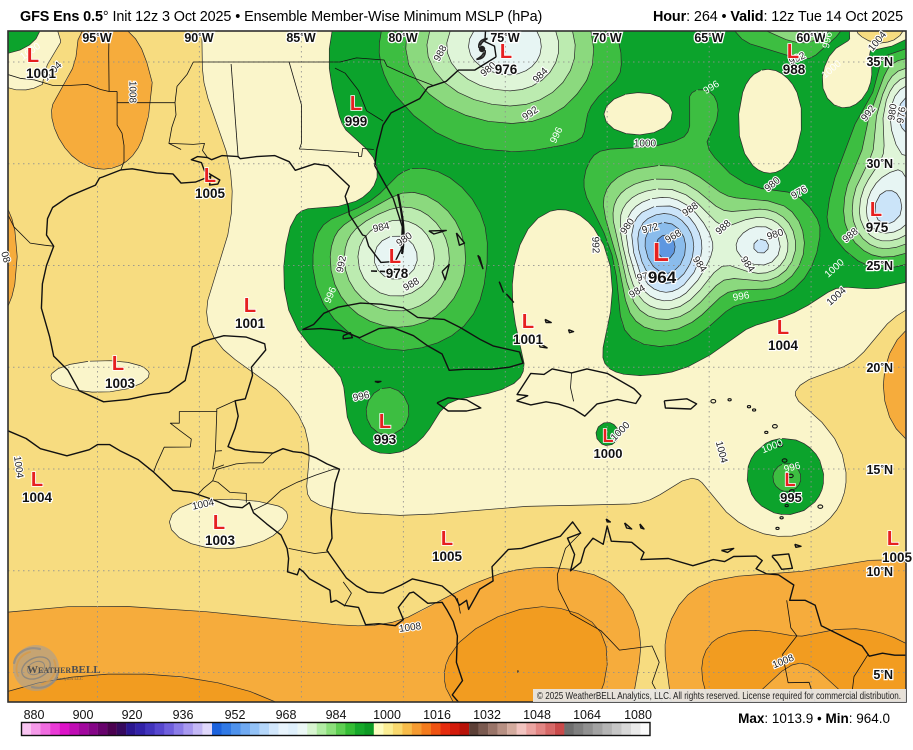  I want to click on svg-text: 70°W, so click(607, 38).